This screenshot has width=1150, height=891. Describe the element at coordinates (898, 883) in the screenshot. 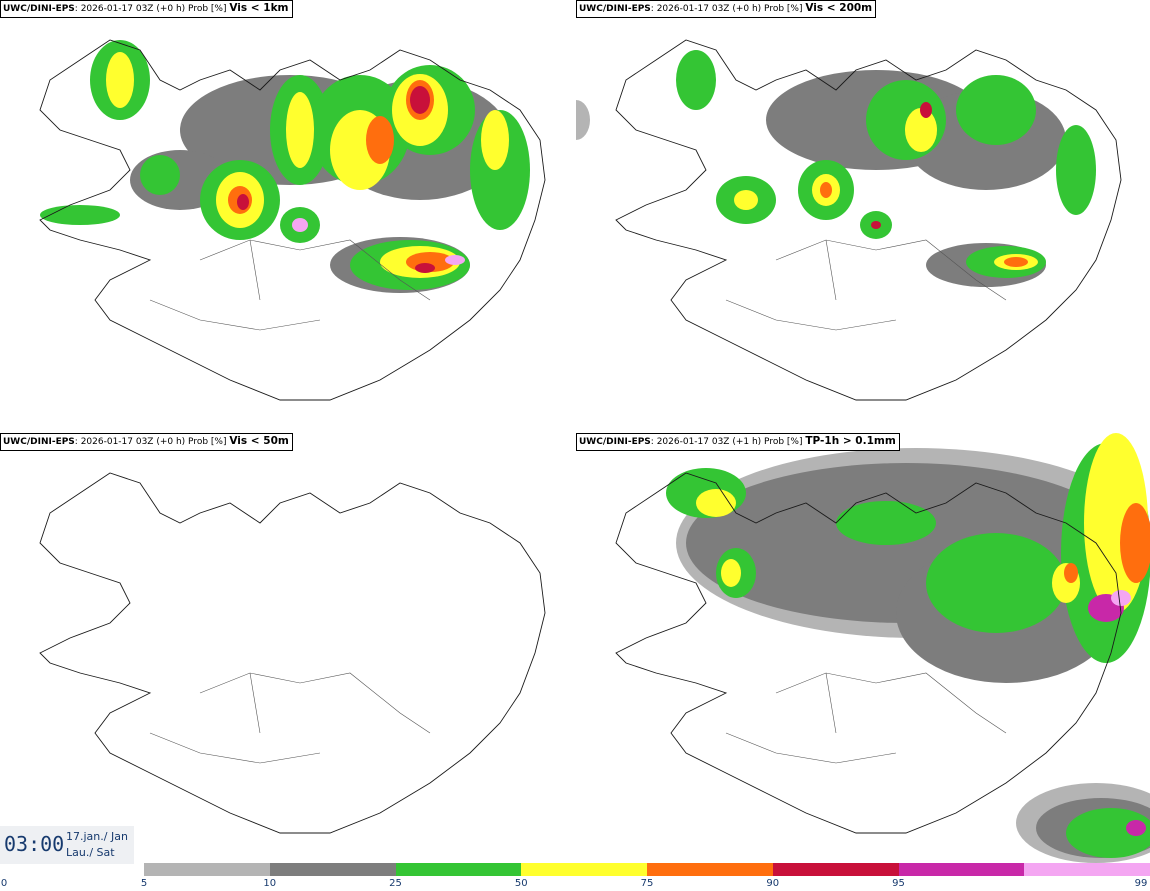

I see `colorbar-tick-label: 95` at that location.